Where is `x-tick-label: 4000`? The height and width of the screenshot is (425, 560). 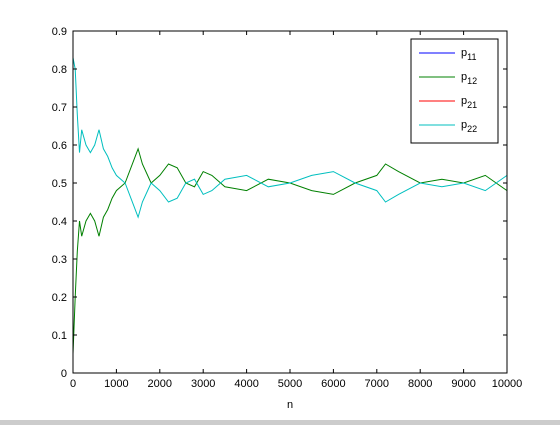 x-tick-label: 4000 is located at coordinates (246, 384).